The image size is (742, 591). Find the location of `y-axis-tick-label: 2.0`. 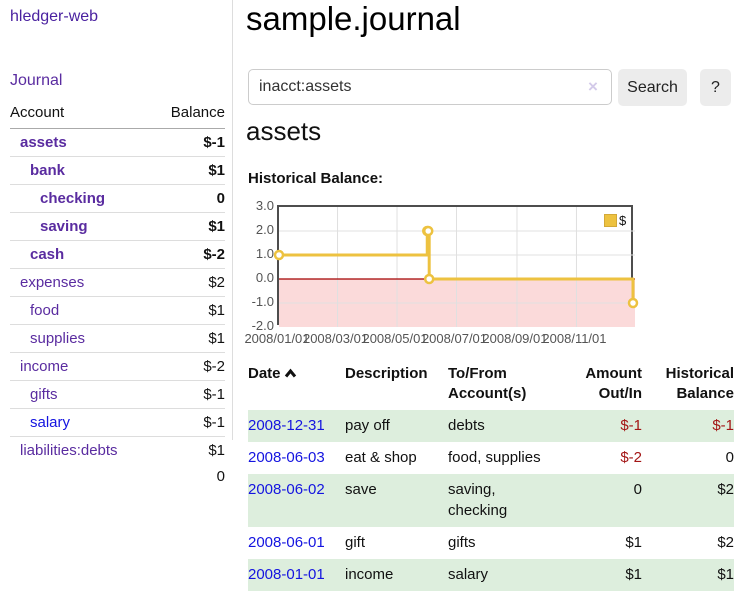

y-axis-tick-label: 2.0 is located at coordinates (264, 229).